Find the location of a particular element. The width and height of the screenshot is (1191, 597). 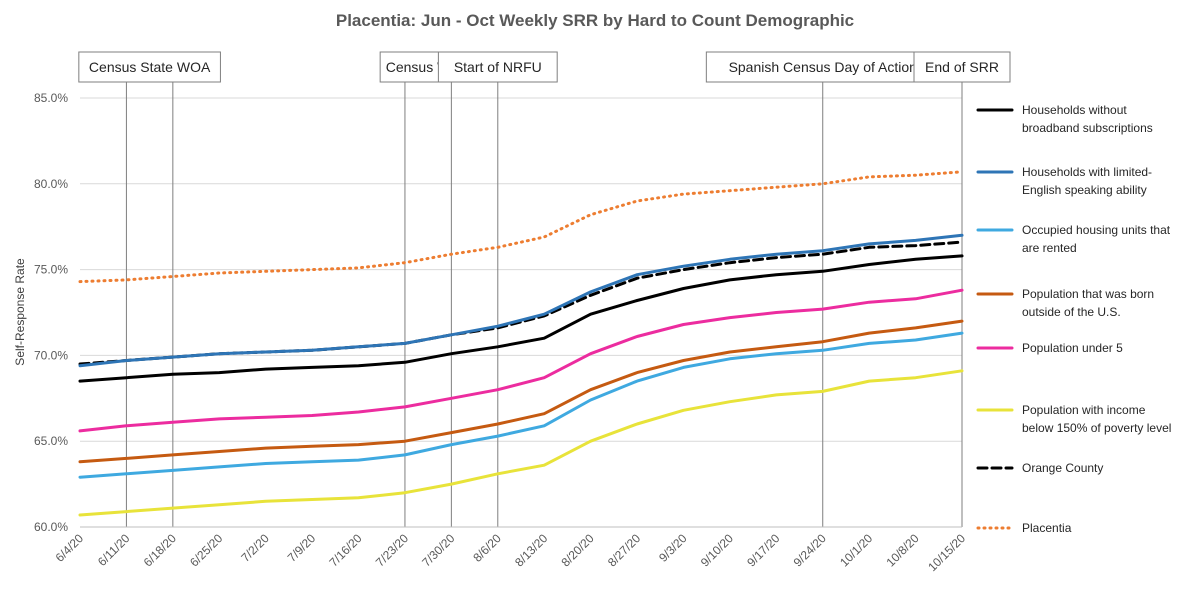

x-tick-label: 6/11/20 is located at coordinates (114, 550).